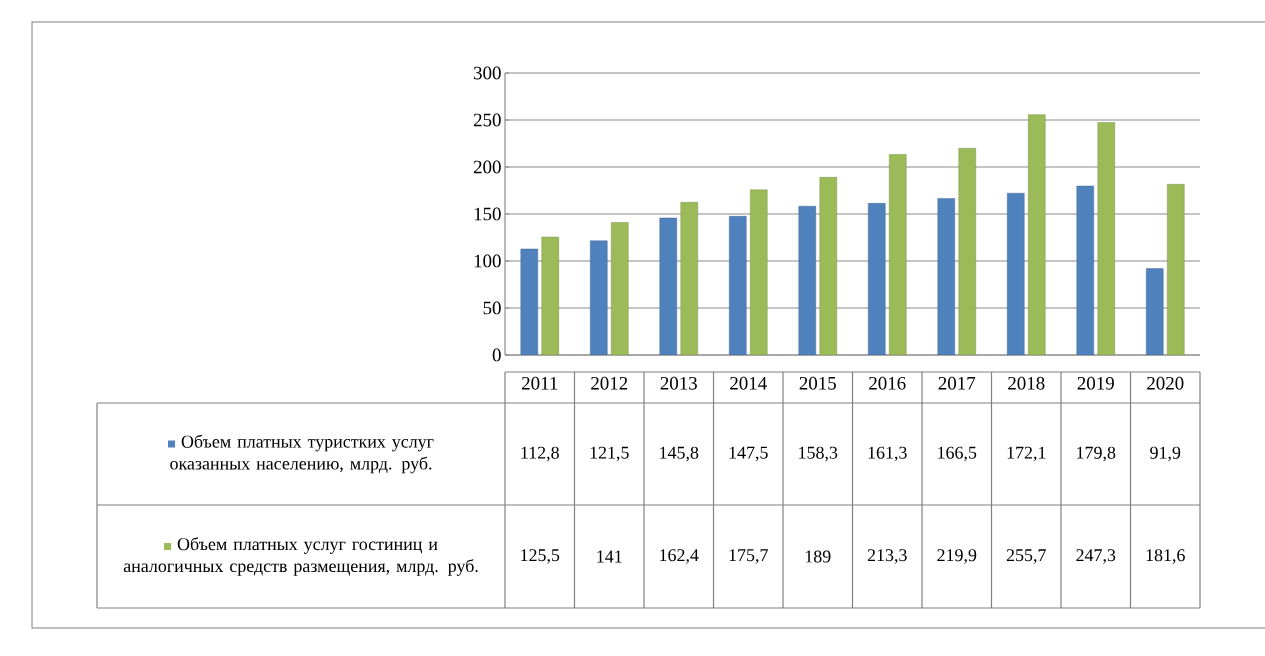 The width and height of the screenshot is (1265, 656). What do you see at coordinates (540, 383) in the screenshot?
I see `x-tick-label: 2011` at bounding box center [540, 383].